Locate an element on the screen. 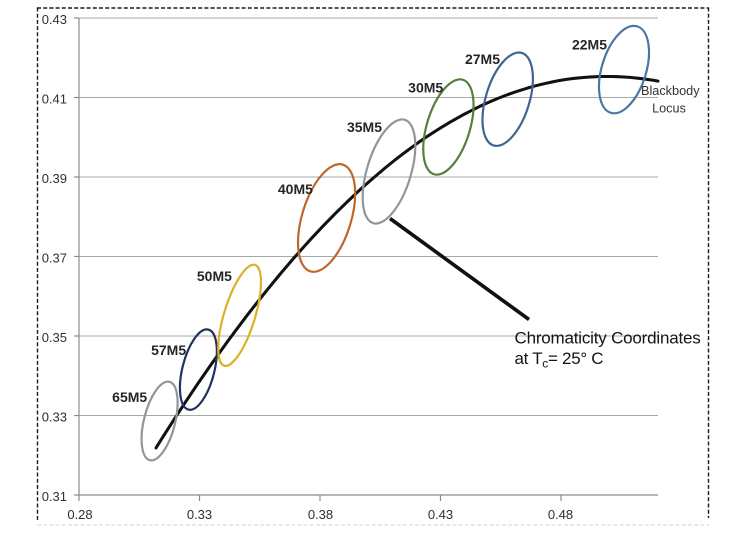 The width and height of the screenshot is (732, 556). svg-text: 50M5 is located at coordinates (214, 276).